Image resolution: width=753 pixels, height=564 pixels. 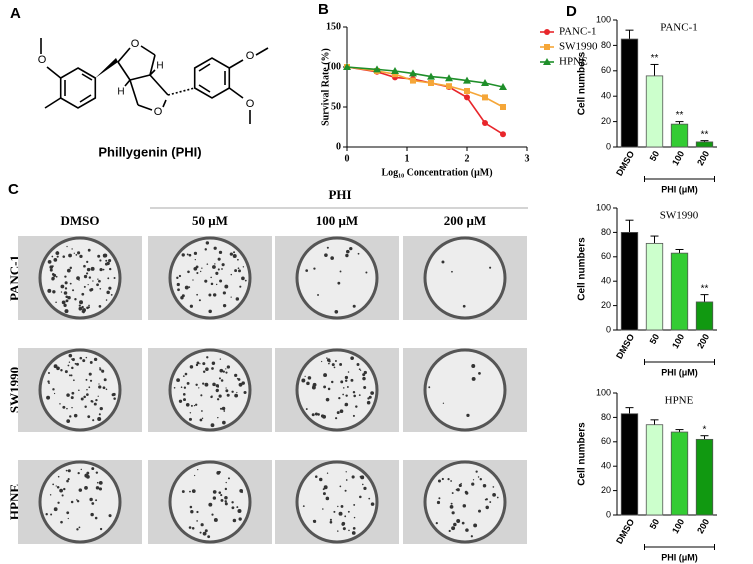 What do you see at coordinates (655, 58) in the screenshot?
I see `significance-label: **` at bounding box center [655, 58].